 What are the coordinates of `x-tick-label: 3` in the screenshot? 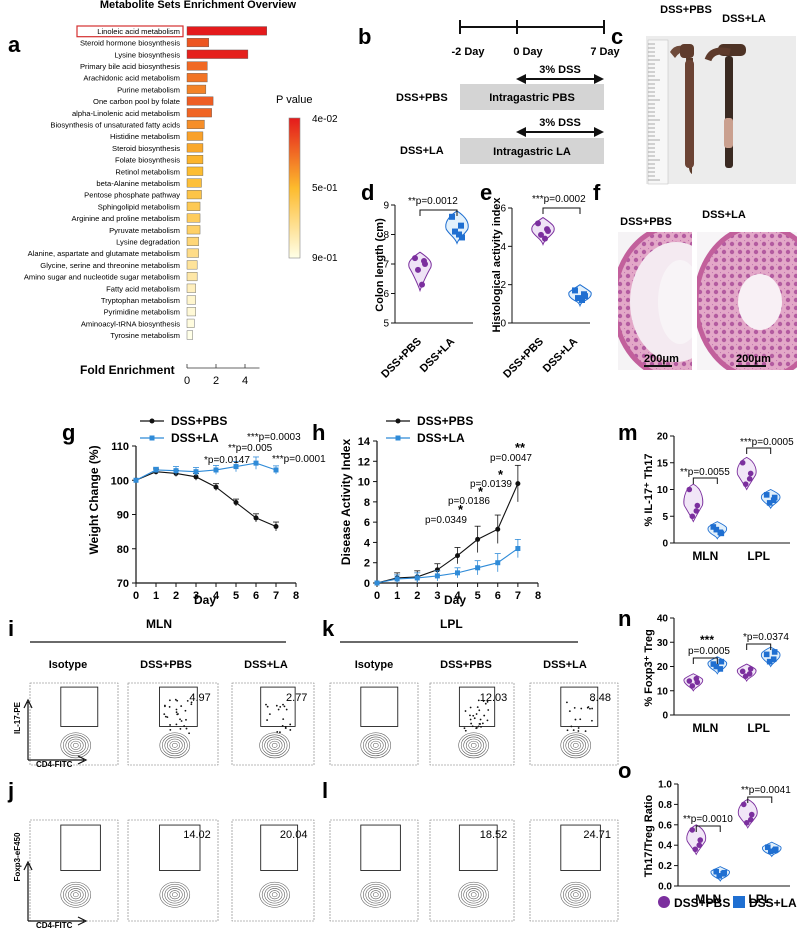 It's located at (437, 596).